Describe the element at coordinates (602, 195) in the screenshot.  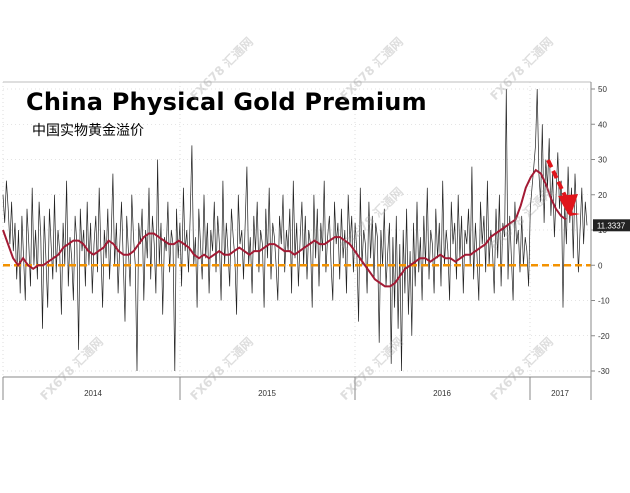
I see `y-tick-label: 20` at that location.